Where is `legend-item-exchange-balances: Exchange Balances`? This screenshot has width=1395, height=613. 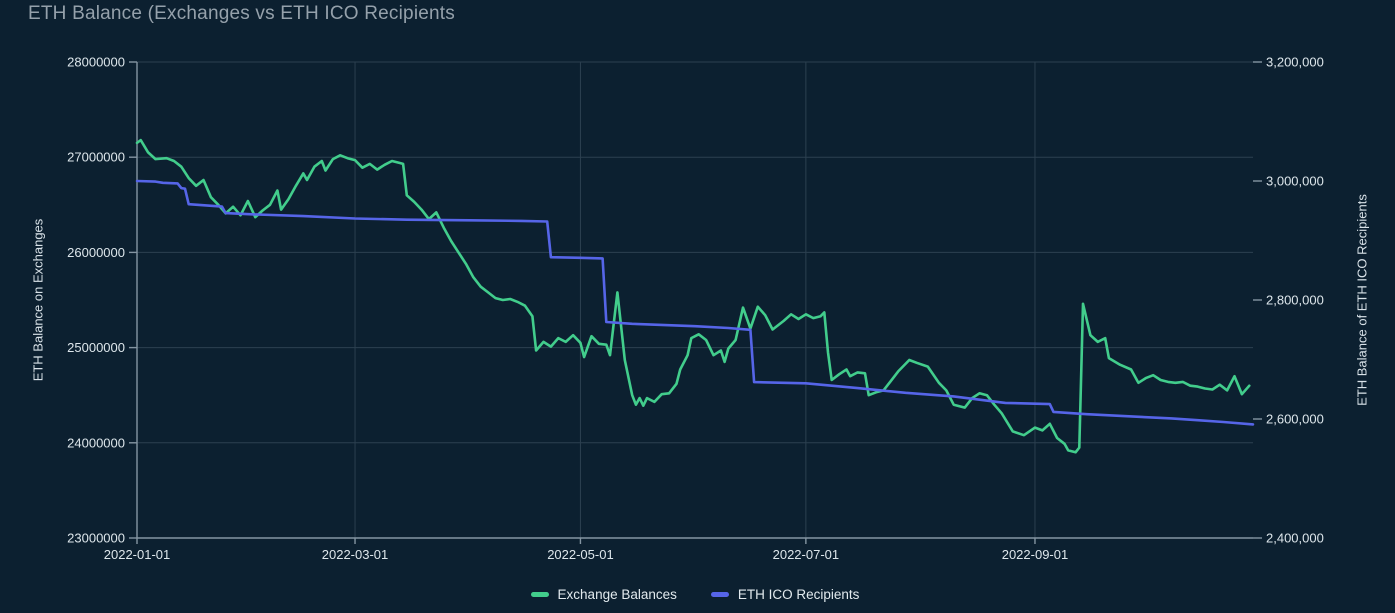
legend-item-exchange-balances: Exchange Balances is located at coordinates (603, 594).